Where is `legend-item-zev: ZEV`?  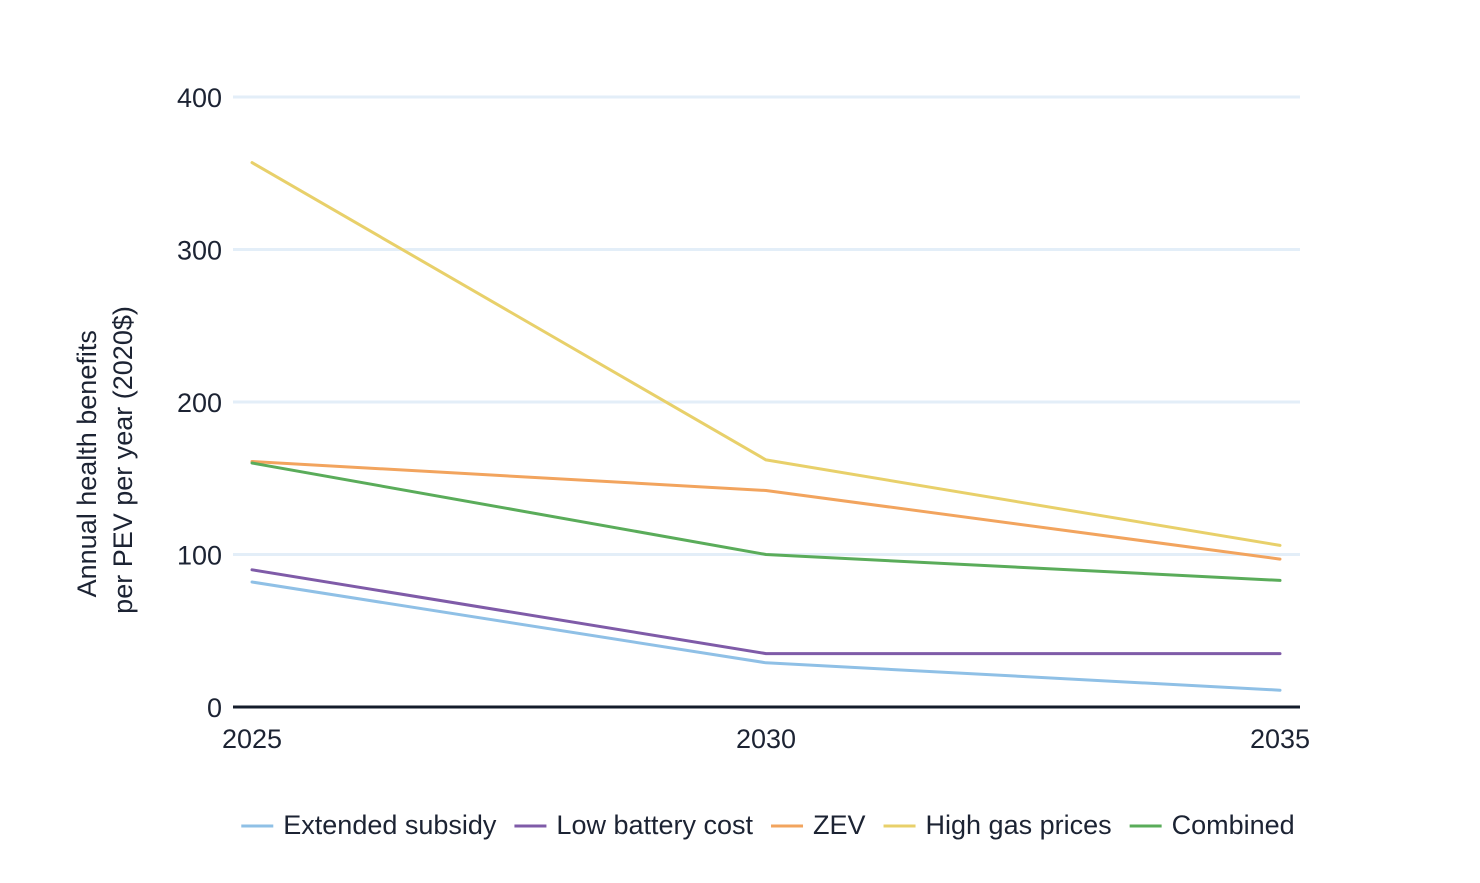 legend-item-zev: ZEV is located at coordinates (818, 825).